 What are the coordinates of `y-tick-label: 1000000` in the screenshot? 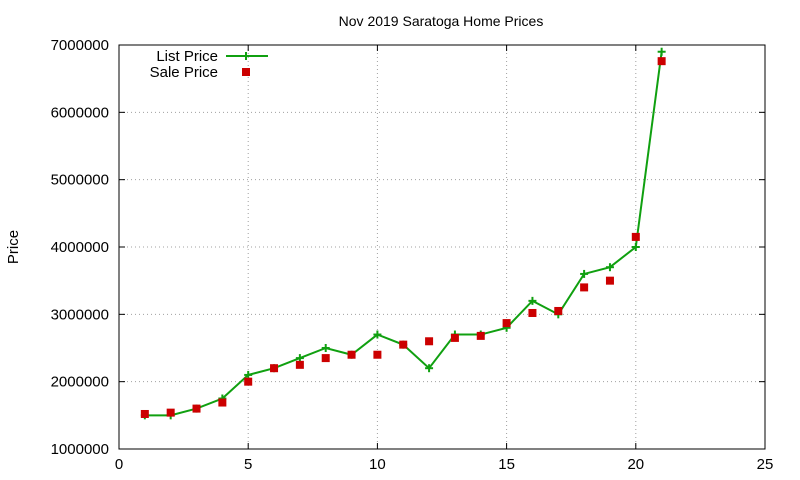 It's located at (80, 449).